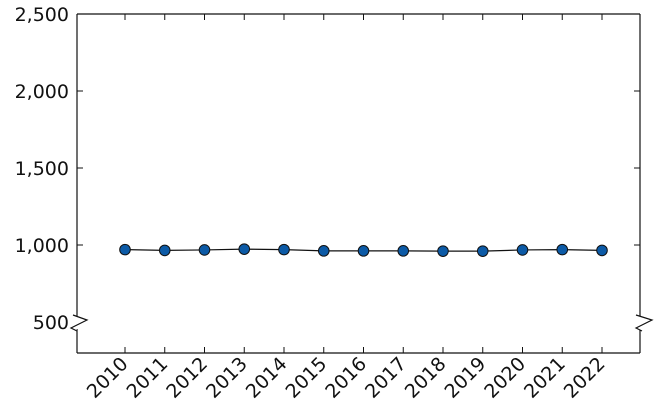 The width and height of the screenshot is (656, 408). What do you see at coordinates (545, 378) in the screenshot?
I see `x-tick-label: 2021` at bounding box center [545, 378].